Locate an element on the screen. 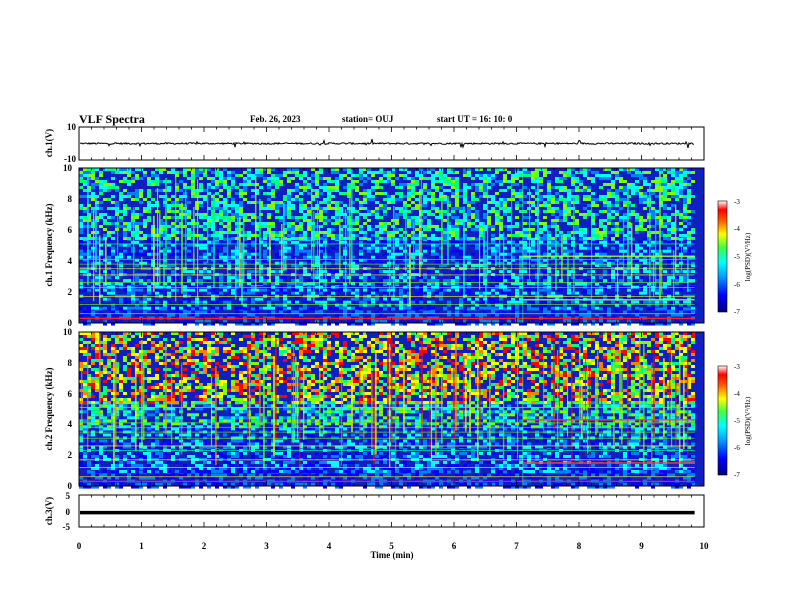 This screenshot has height=612, width=792. station-label: station= OUJ is located at coordinates (368, 119).